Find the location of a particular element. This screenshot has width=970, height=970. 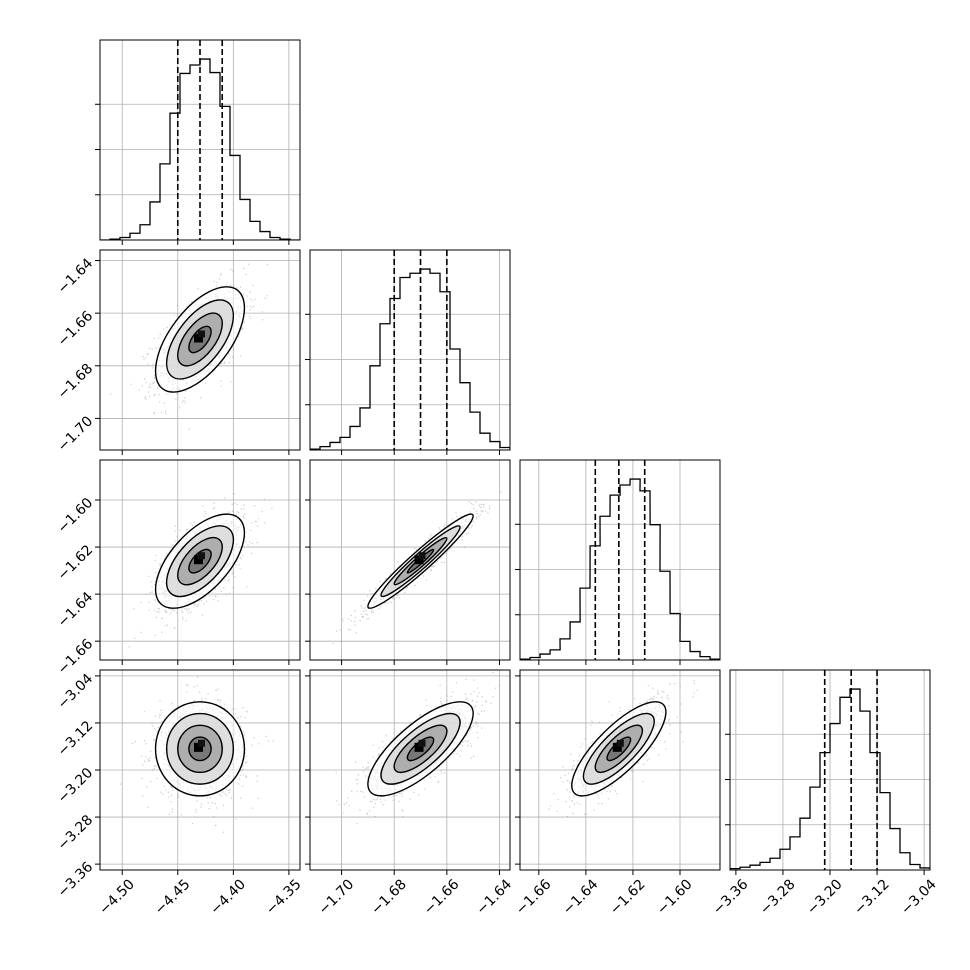

x-tick-label: −4.35 is located at coordinates (284, 897).